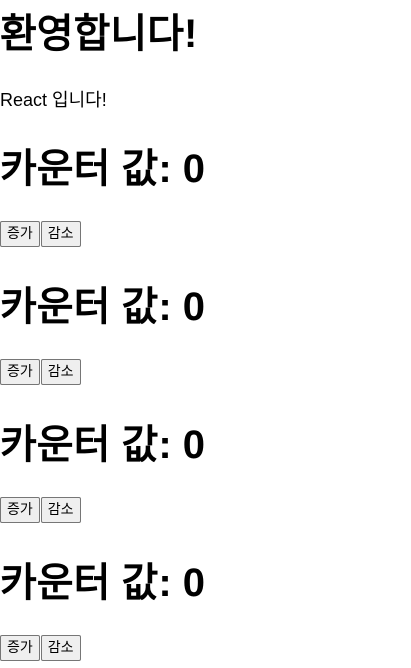 The height and width of the screenshot is (668, 411). What do you see at coordinates (53, 100) in the screenshot?
I see `page-subtitle: React 입니다!` at bounding box center [53, 100].